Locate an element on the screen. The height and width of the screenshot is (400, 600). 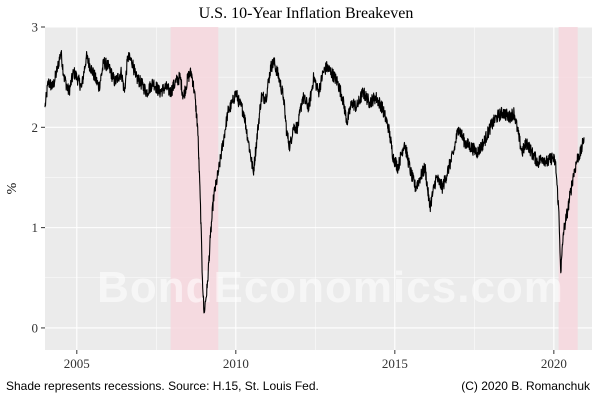
footer-copyright: (C) 2020 B. Romanchuk is located at coordinates (526, 386).